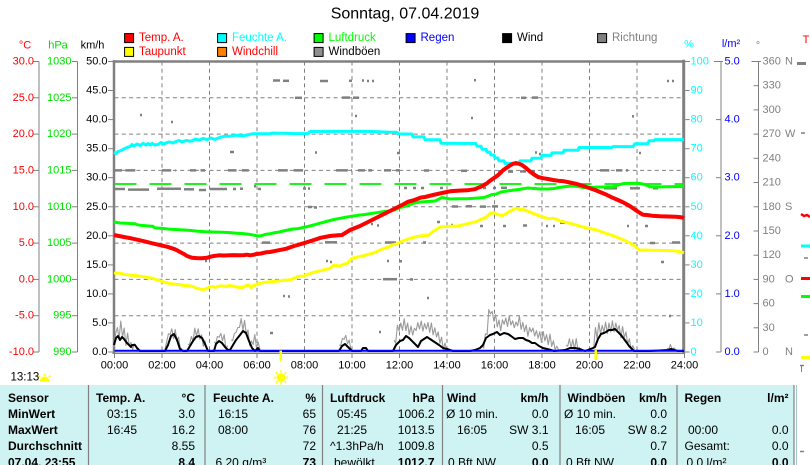 The image size is (810, 465). I want to click on svg-text: 2.0, so click(732, 236).